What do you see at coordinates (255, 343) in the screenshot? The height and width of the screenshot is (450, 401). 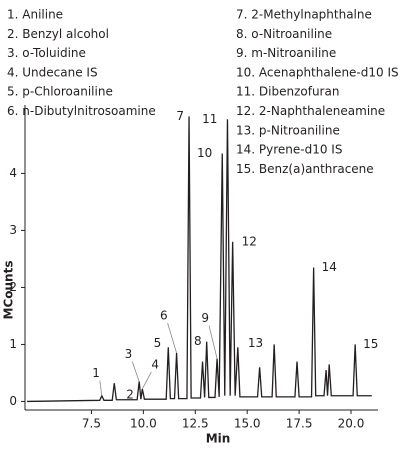 I see `peak-label: 13` at bounding box center [255, 343].